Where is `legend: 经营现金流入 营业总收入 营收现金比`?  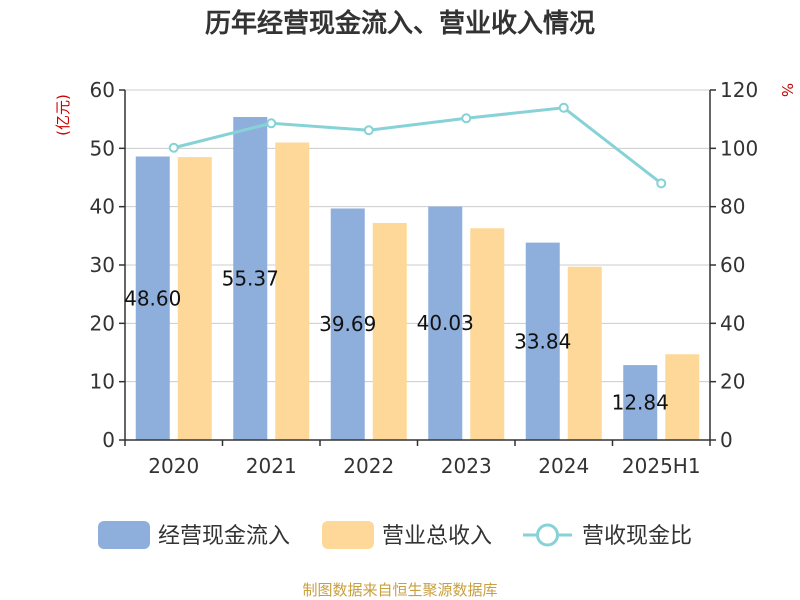
legend: 经营现金流入 营业总收入 营收现金比 is located at coordinates (395, 535).